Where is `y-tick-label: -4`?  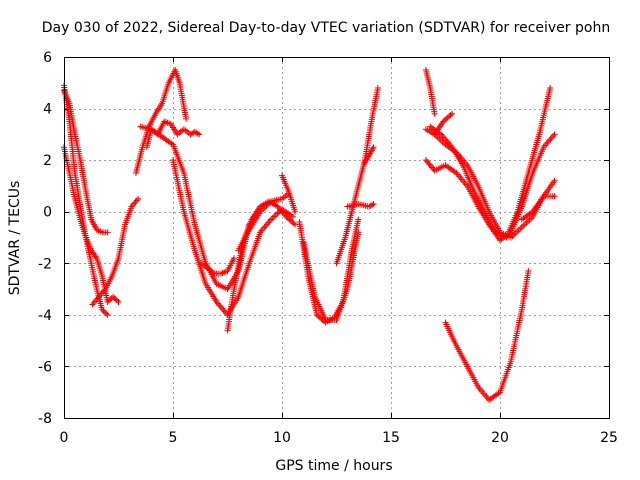
y-tick-label: -4 is located at coordinates (45, 316).